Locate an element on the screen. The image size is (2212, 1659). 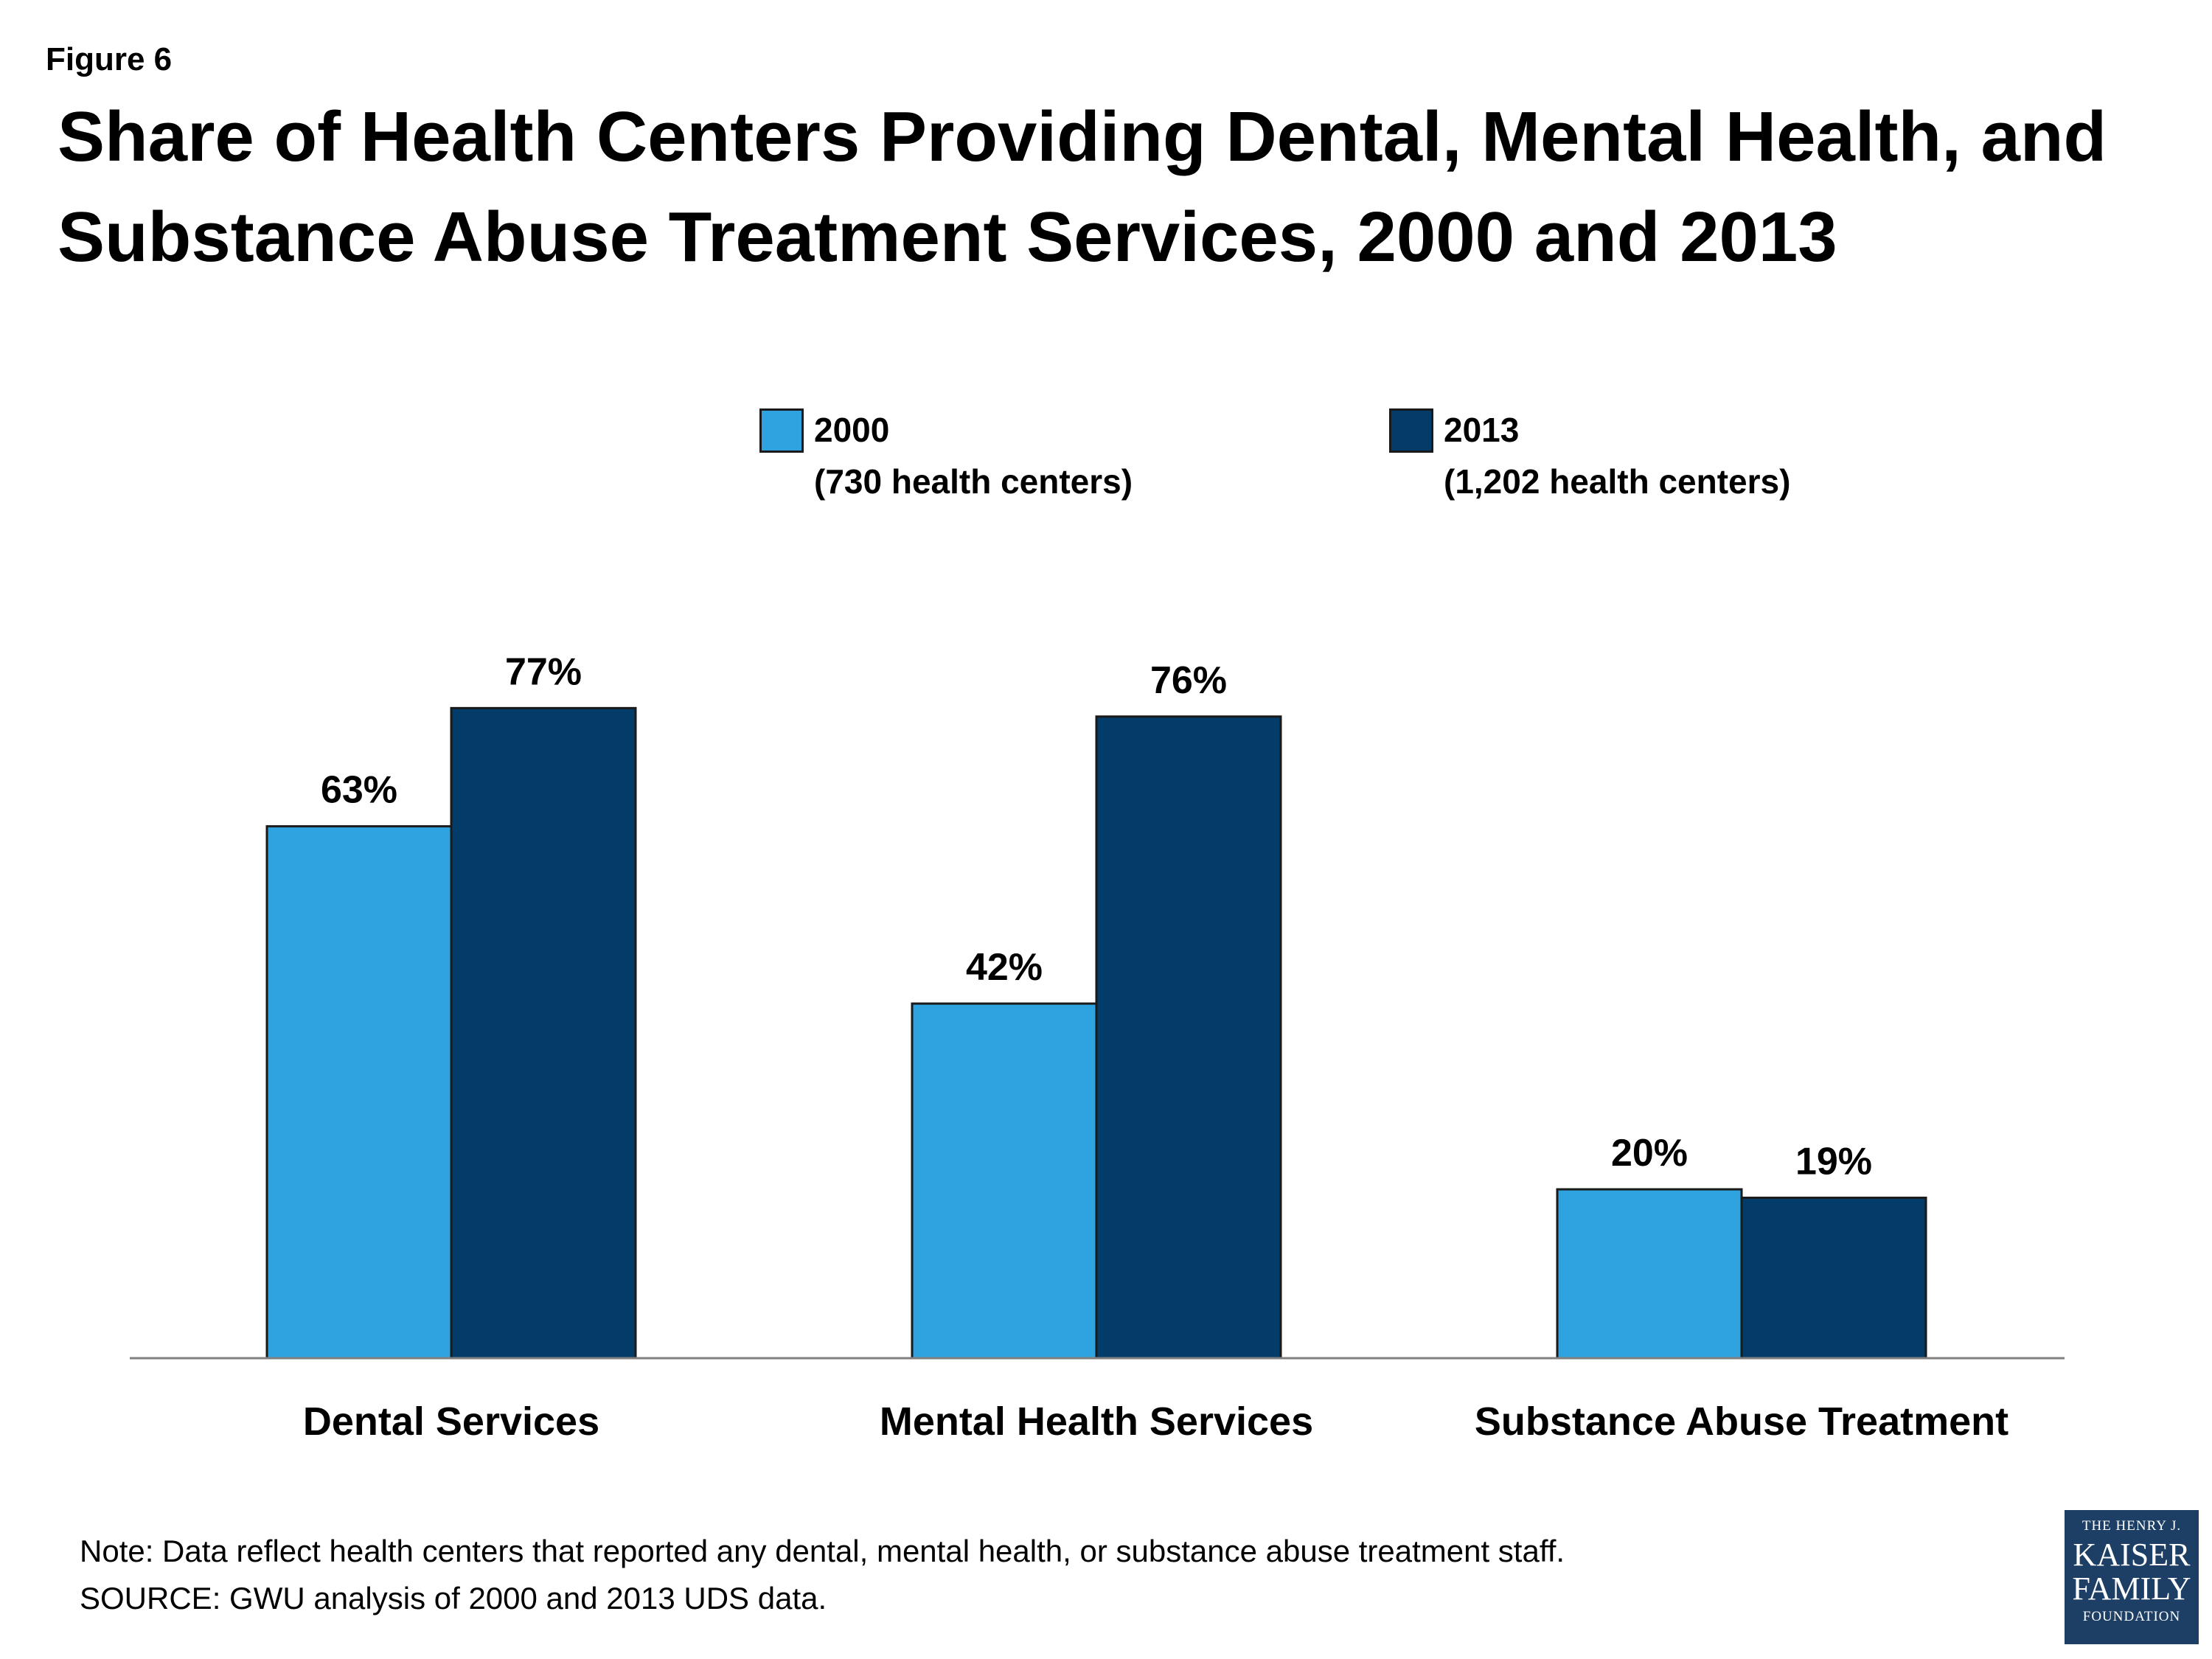
data-label-2013-0: 77% is located at coordinates (543, 671).